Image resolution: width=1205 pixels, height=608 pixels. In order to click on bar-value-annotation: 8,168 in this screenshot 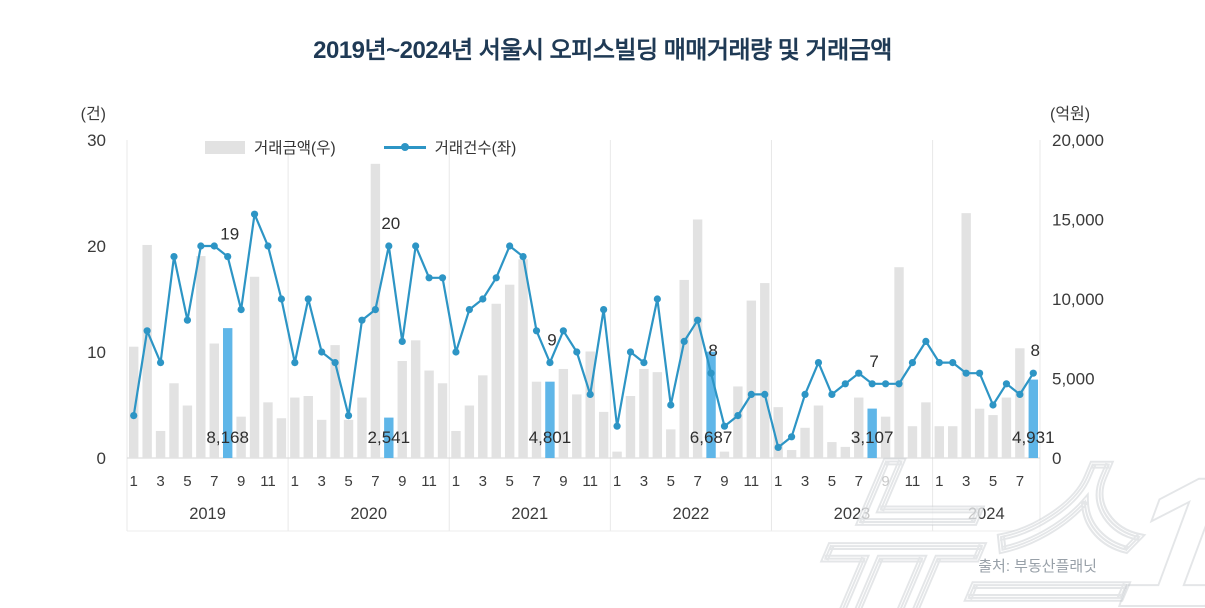, I will do `click(227, 437)`.